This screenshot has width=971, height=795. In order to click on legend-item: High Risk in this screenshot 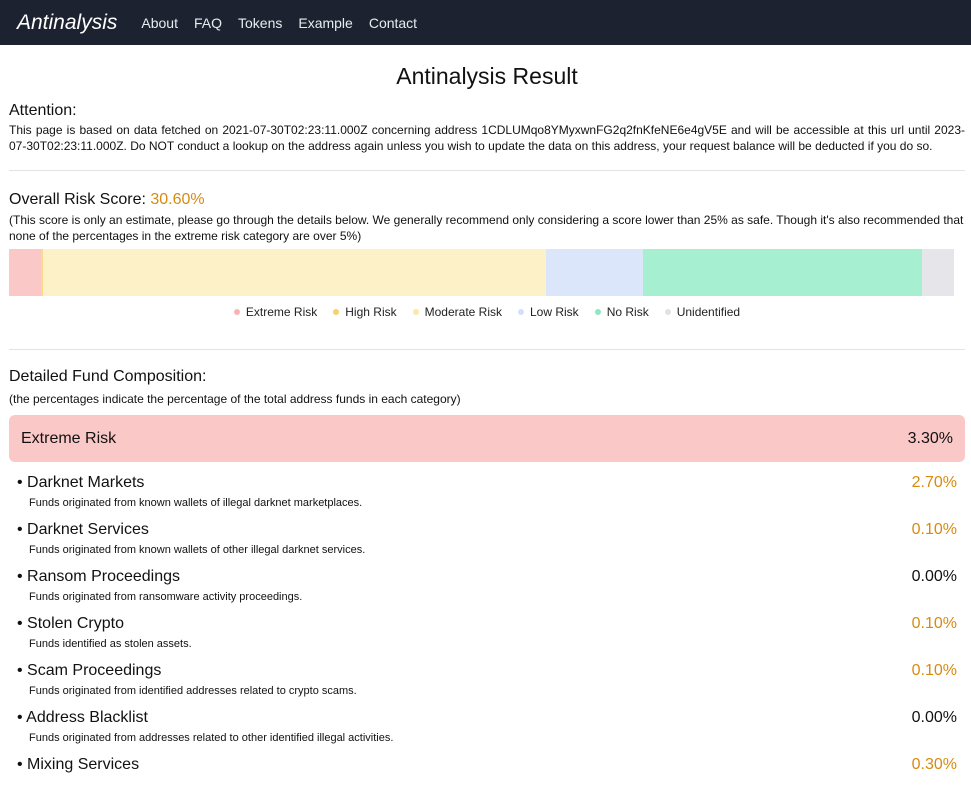, I will do `click(365, 312)`.